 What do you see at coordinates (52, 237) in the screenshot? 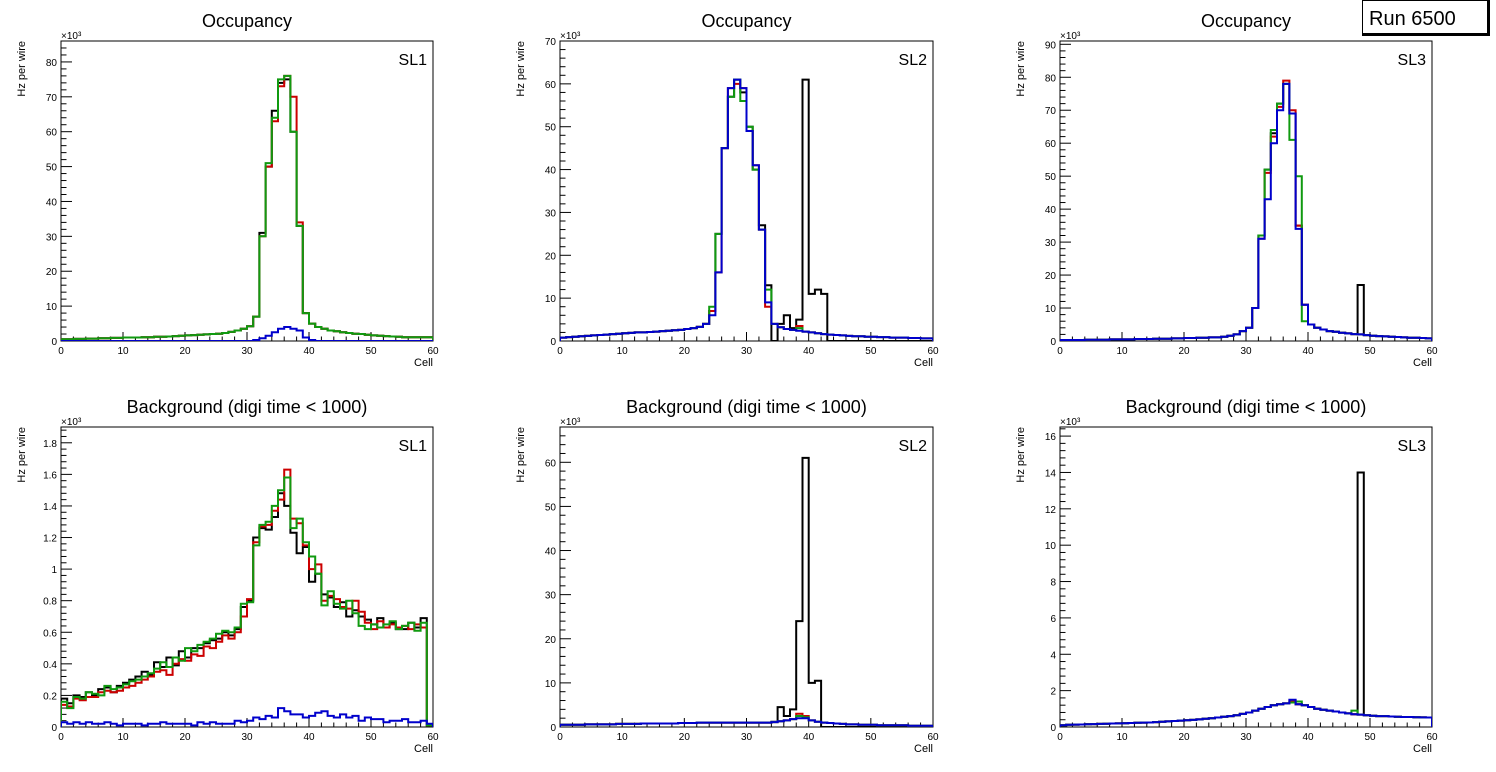
I see `y-tick-label: 30` at bounding box center [52, 237].